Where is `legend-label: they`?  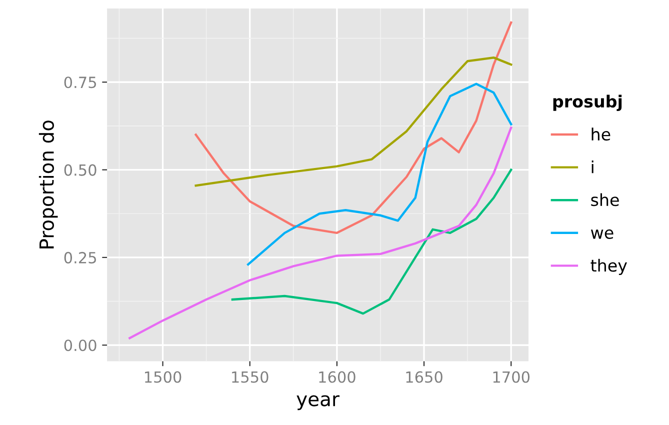
legend-label: they is located at coordinates (608, 266).